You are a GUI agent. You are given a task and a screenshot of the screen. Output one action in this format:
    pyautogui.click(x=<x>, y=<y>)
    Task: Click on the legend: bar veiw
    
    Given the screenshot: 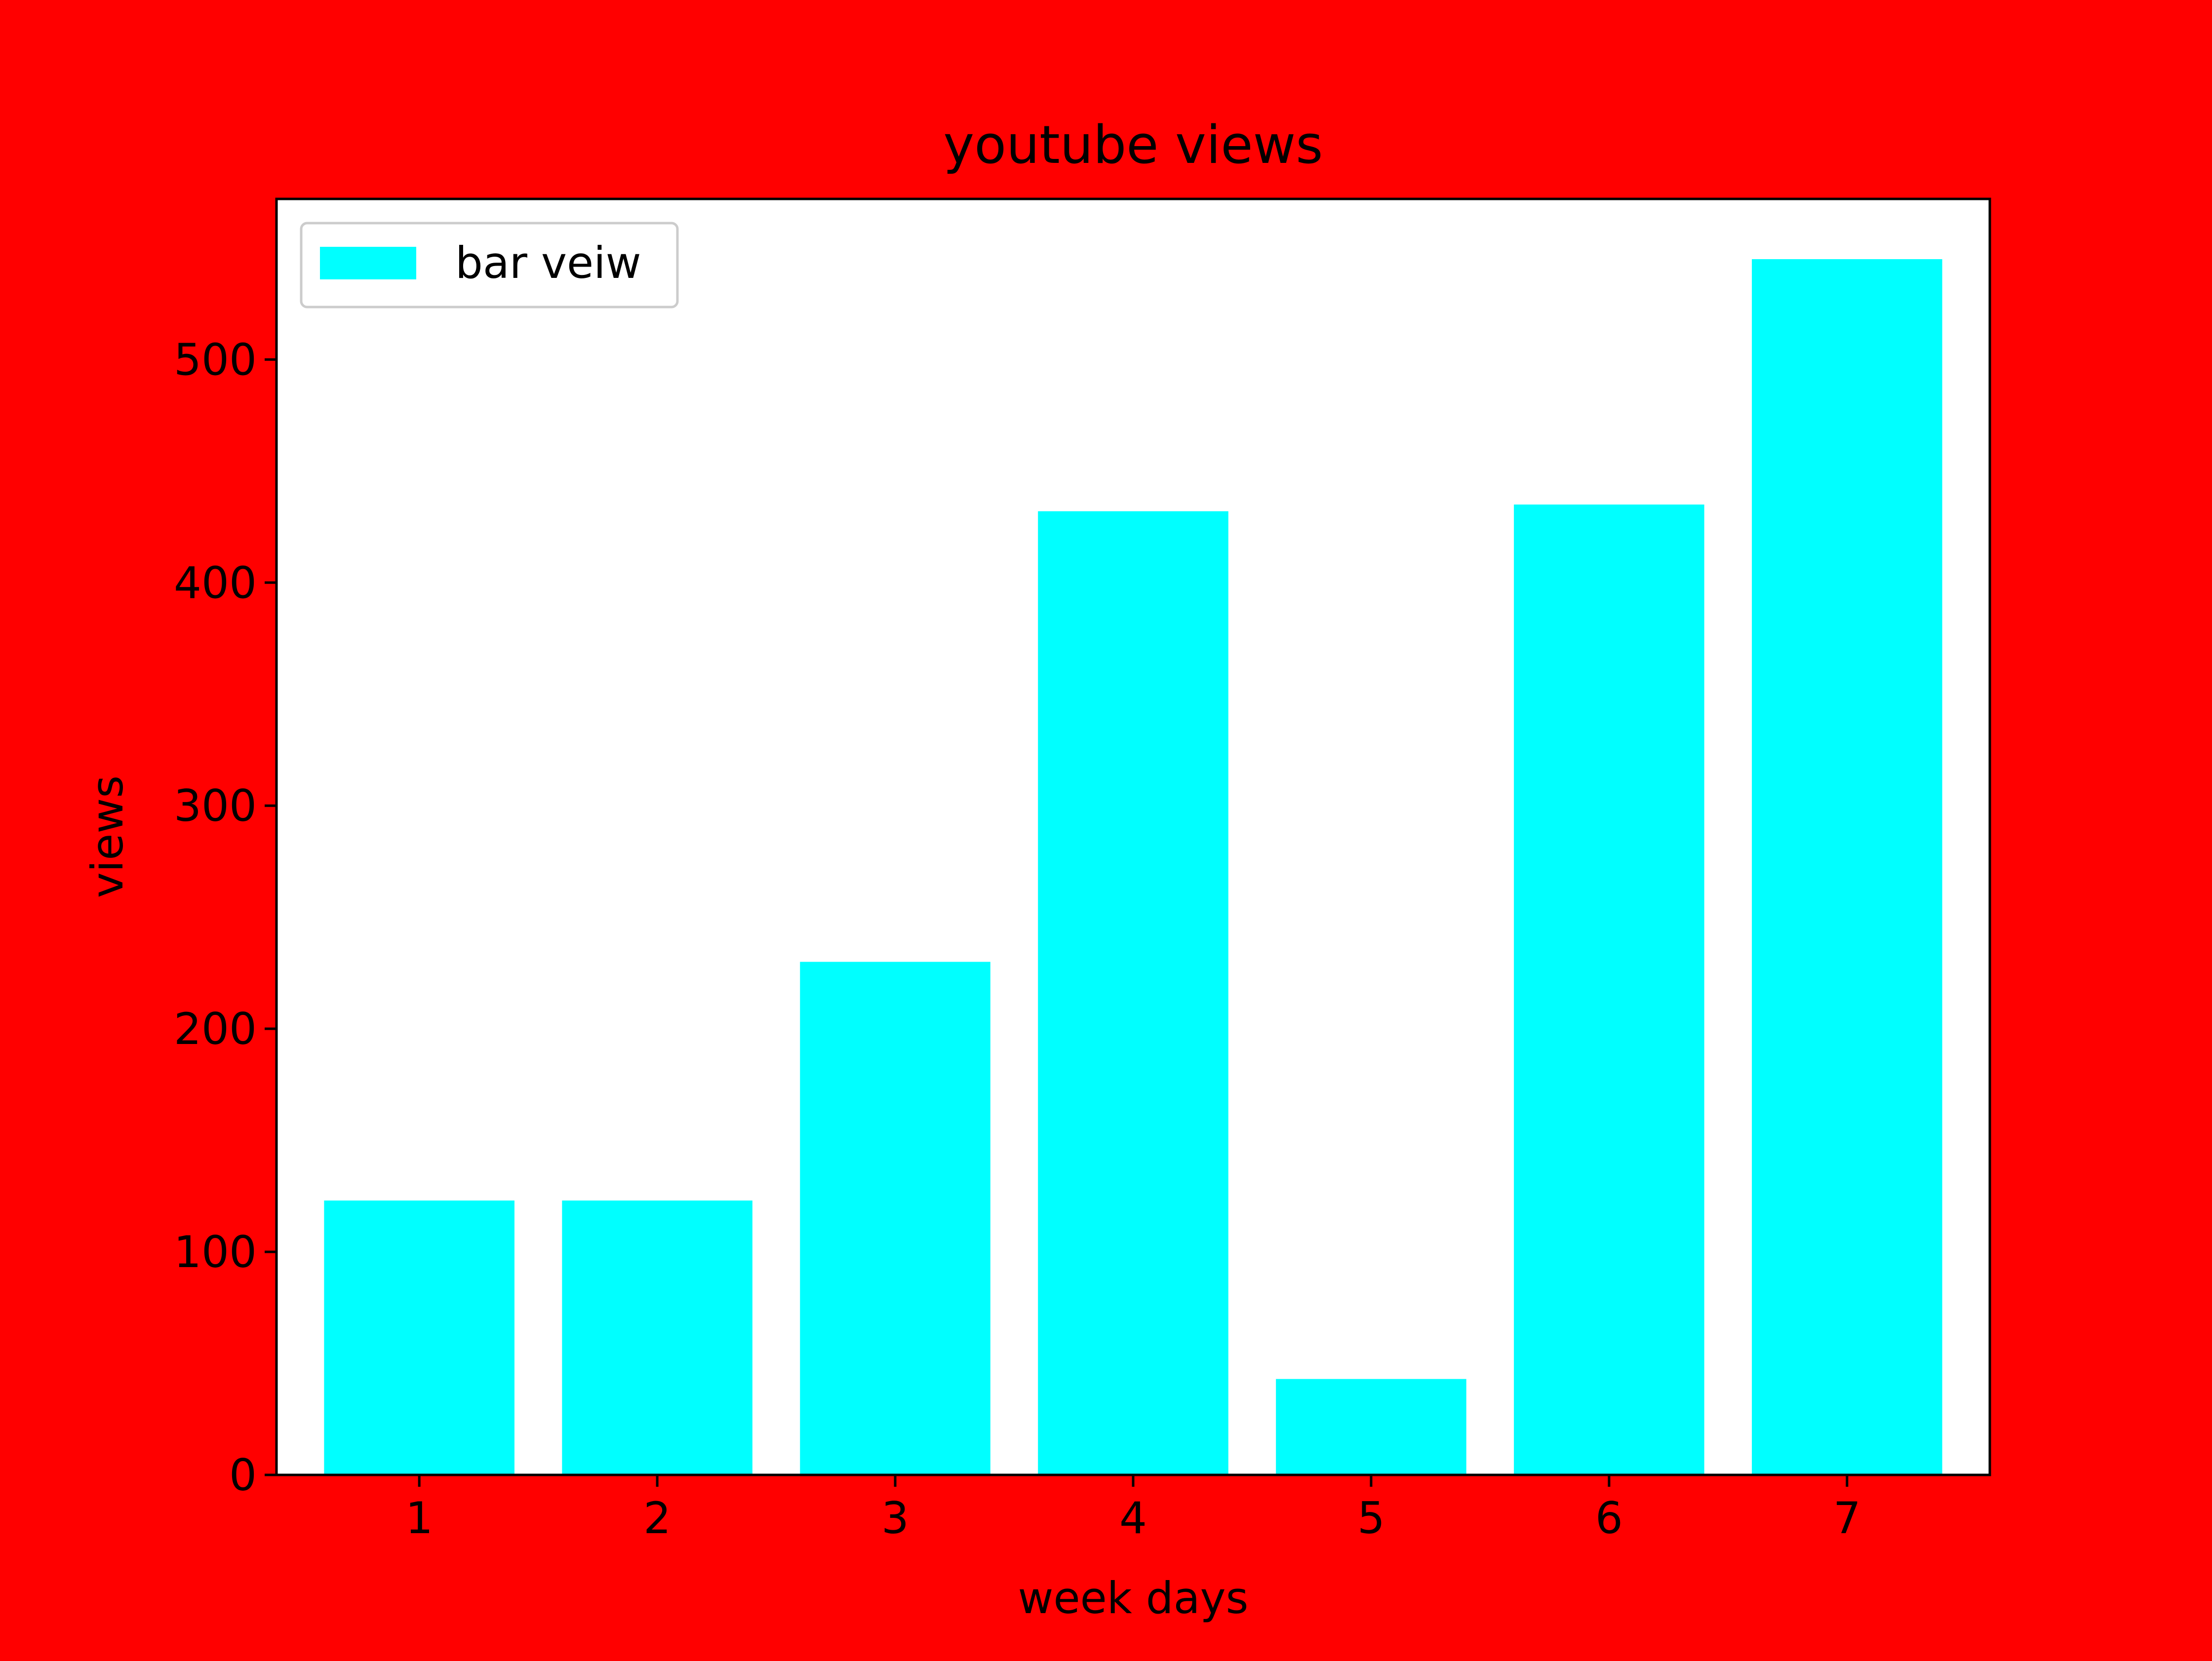 What is the action you would take?
    pyautogui.click(x=490, y=265)
    